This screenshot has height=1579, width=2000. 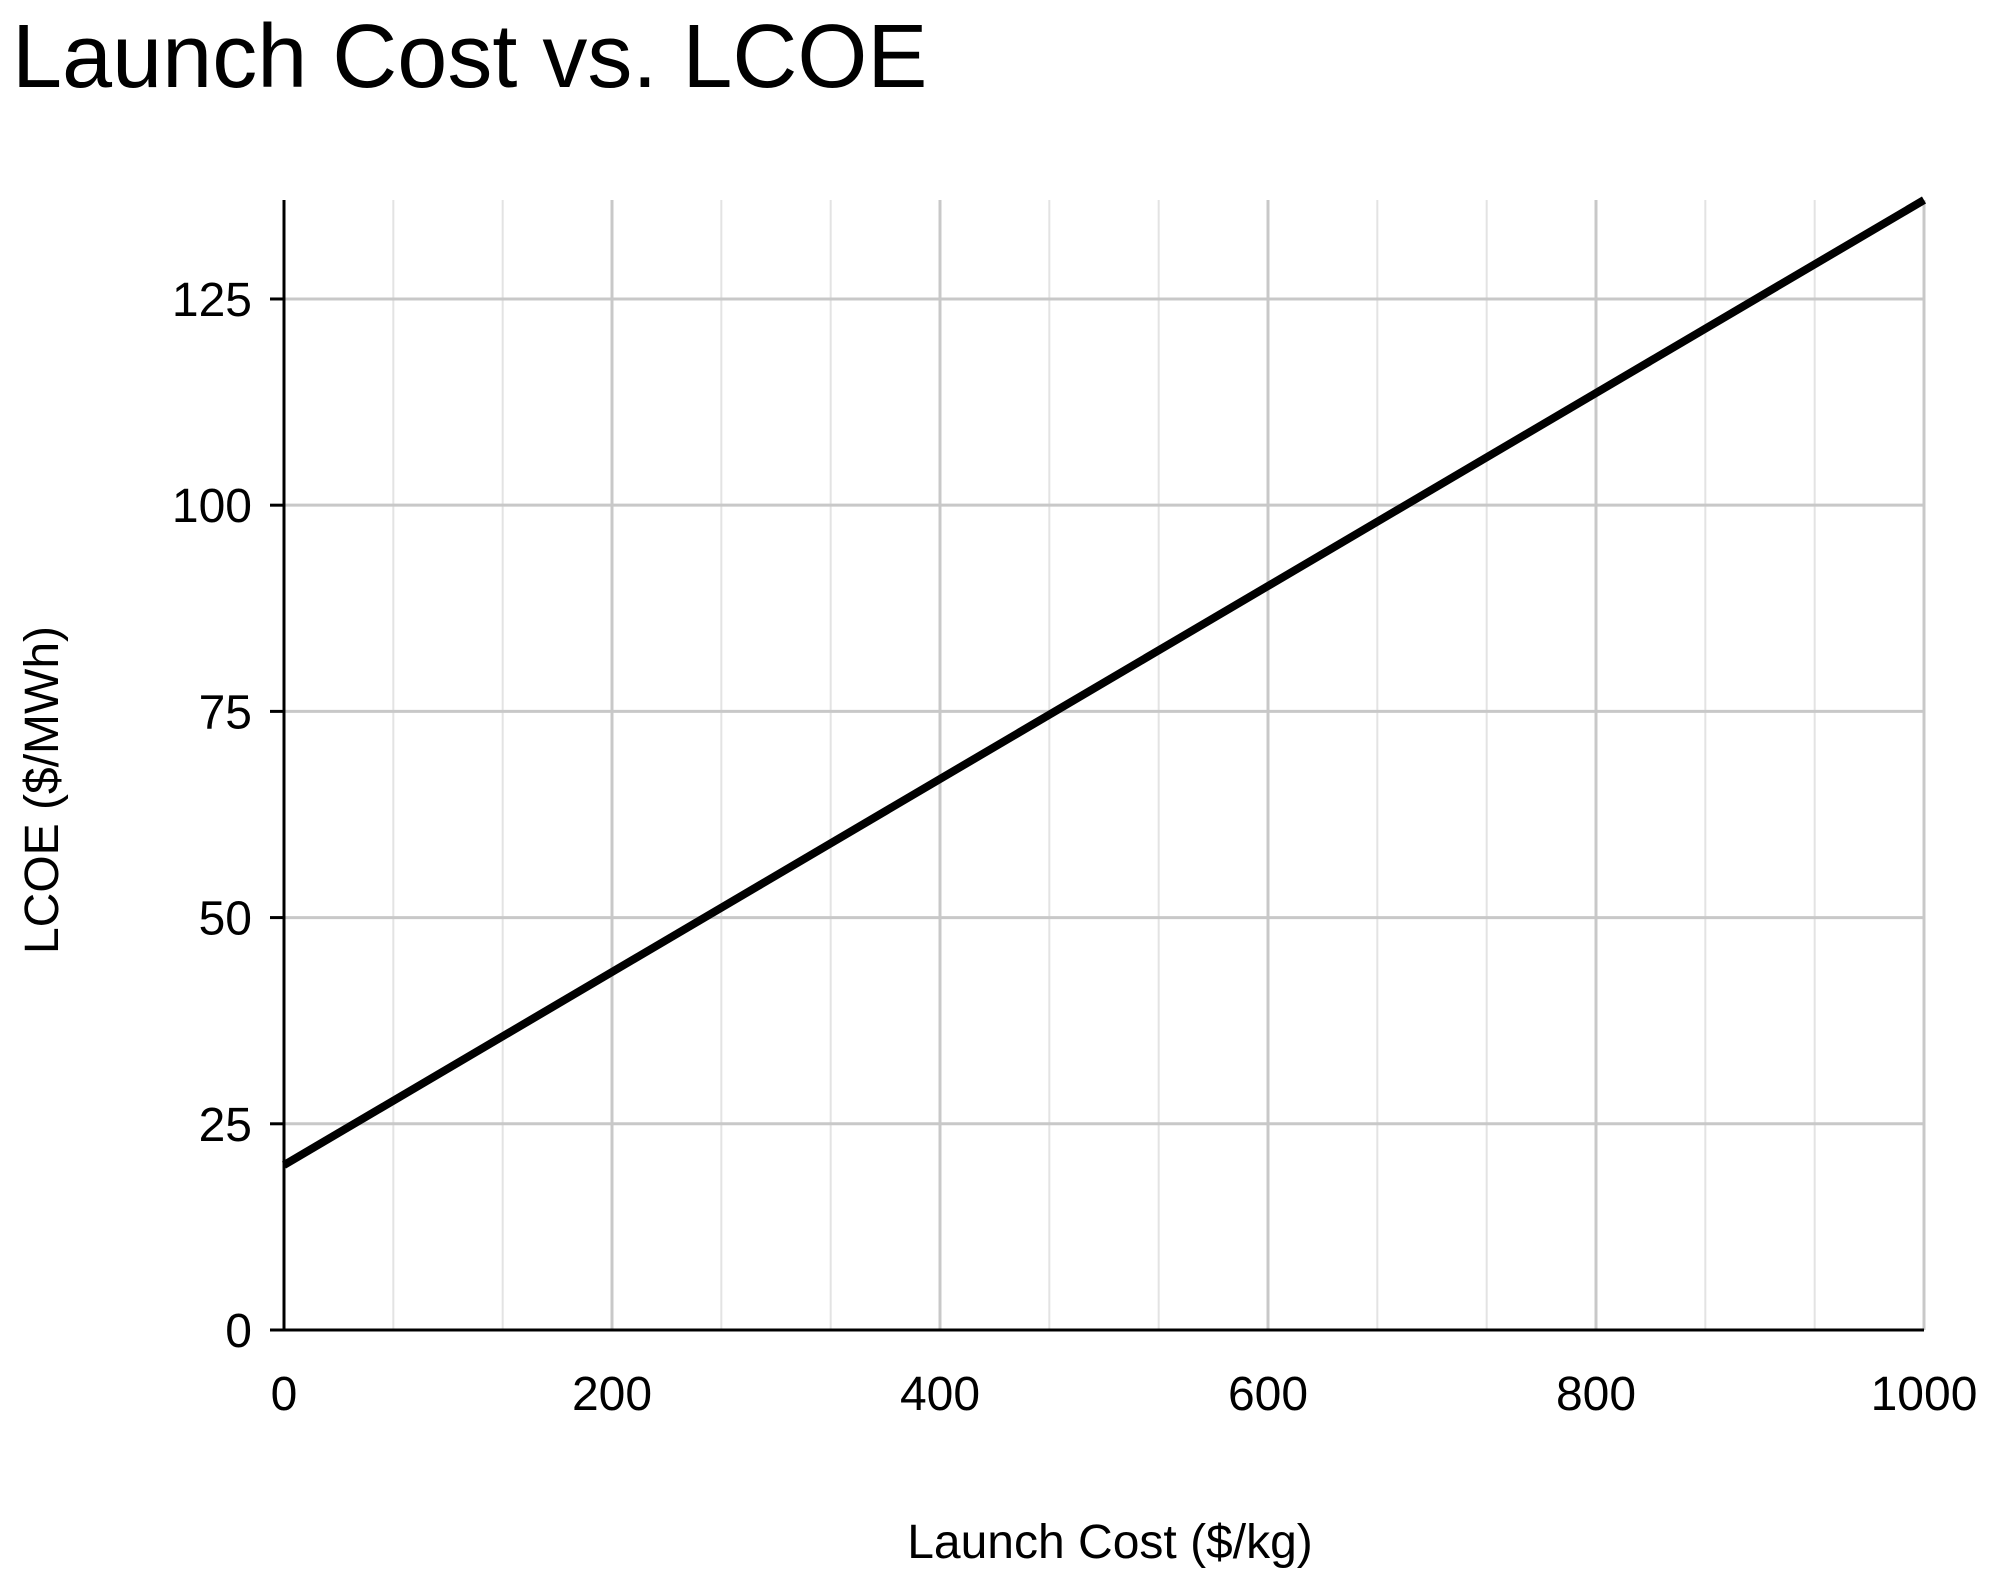 I want to click on y-tick-label: 25, so click(x=225, y=1125).